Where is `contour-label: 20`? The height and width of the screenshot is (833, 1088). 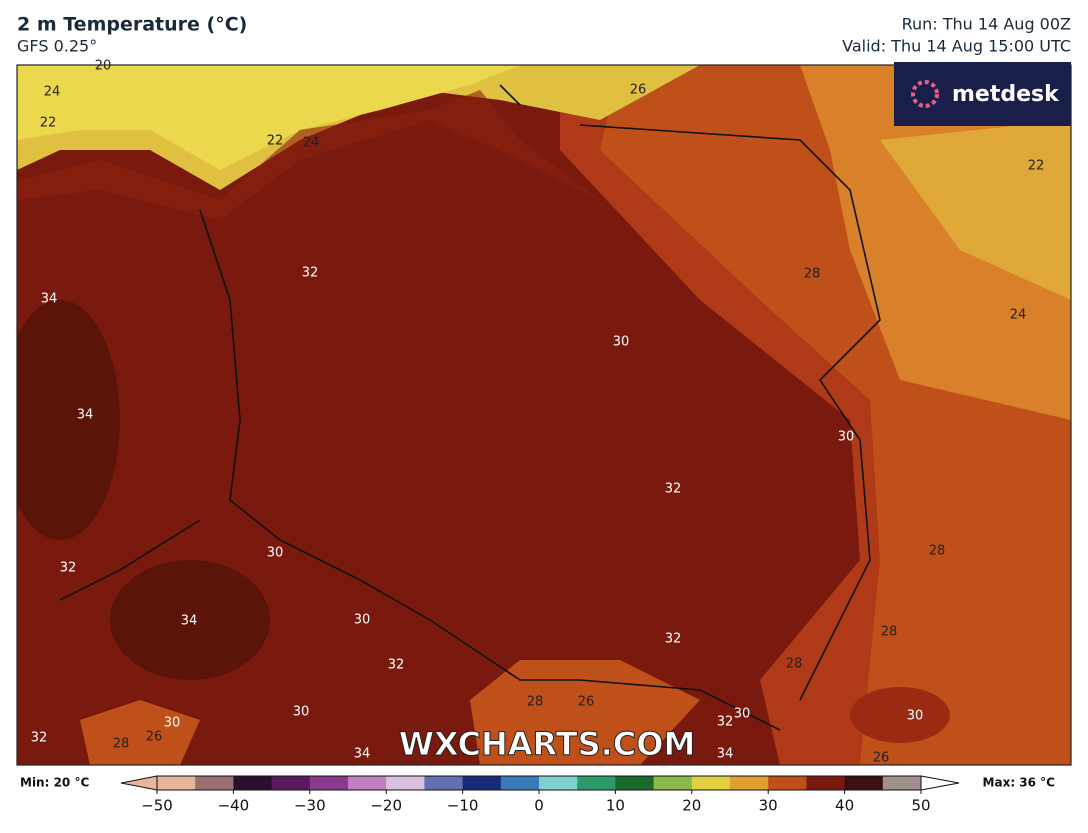
contour-label: 20 is located at coordinates (103, 66).